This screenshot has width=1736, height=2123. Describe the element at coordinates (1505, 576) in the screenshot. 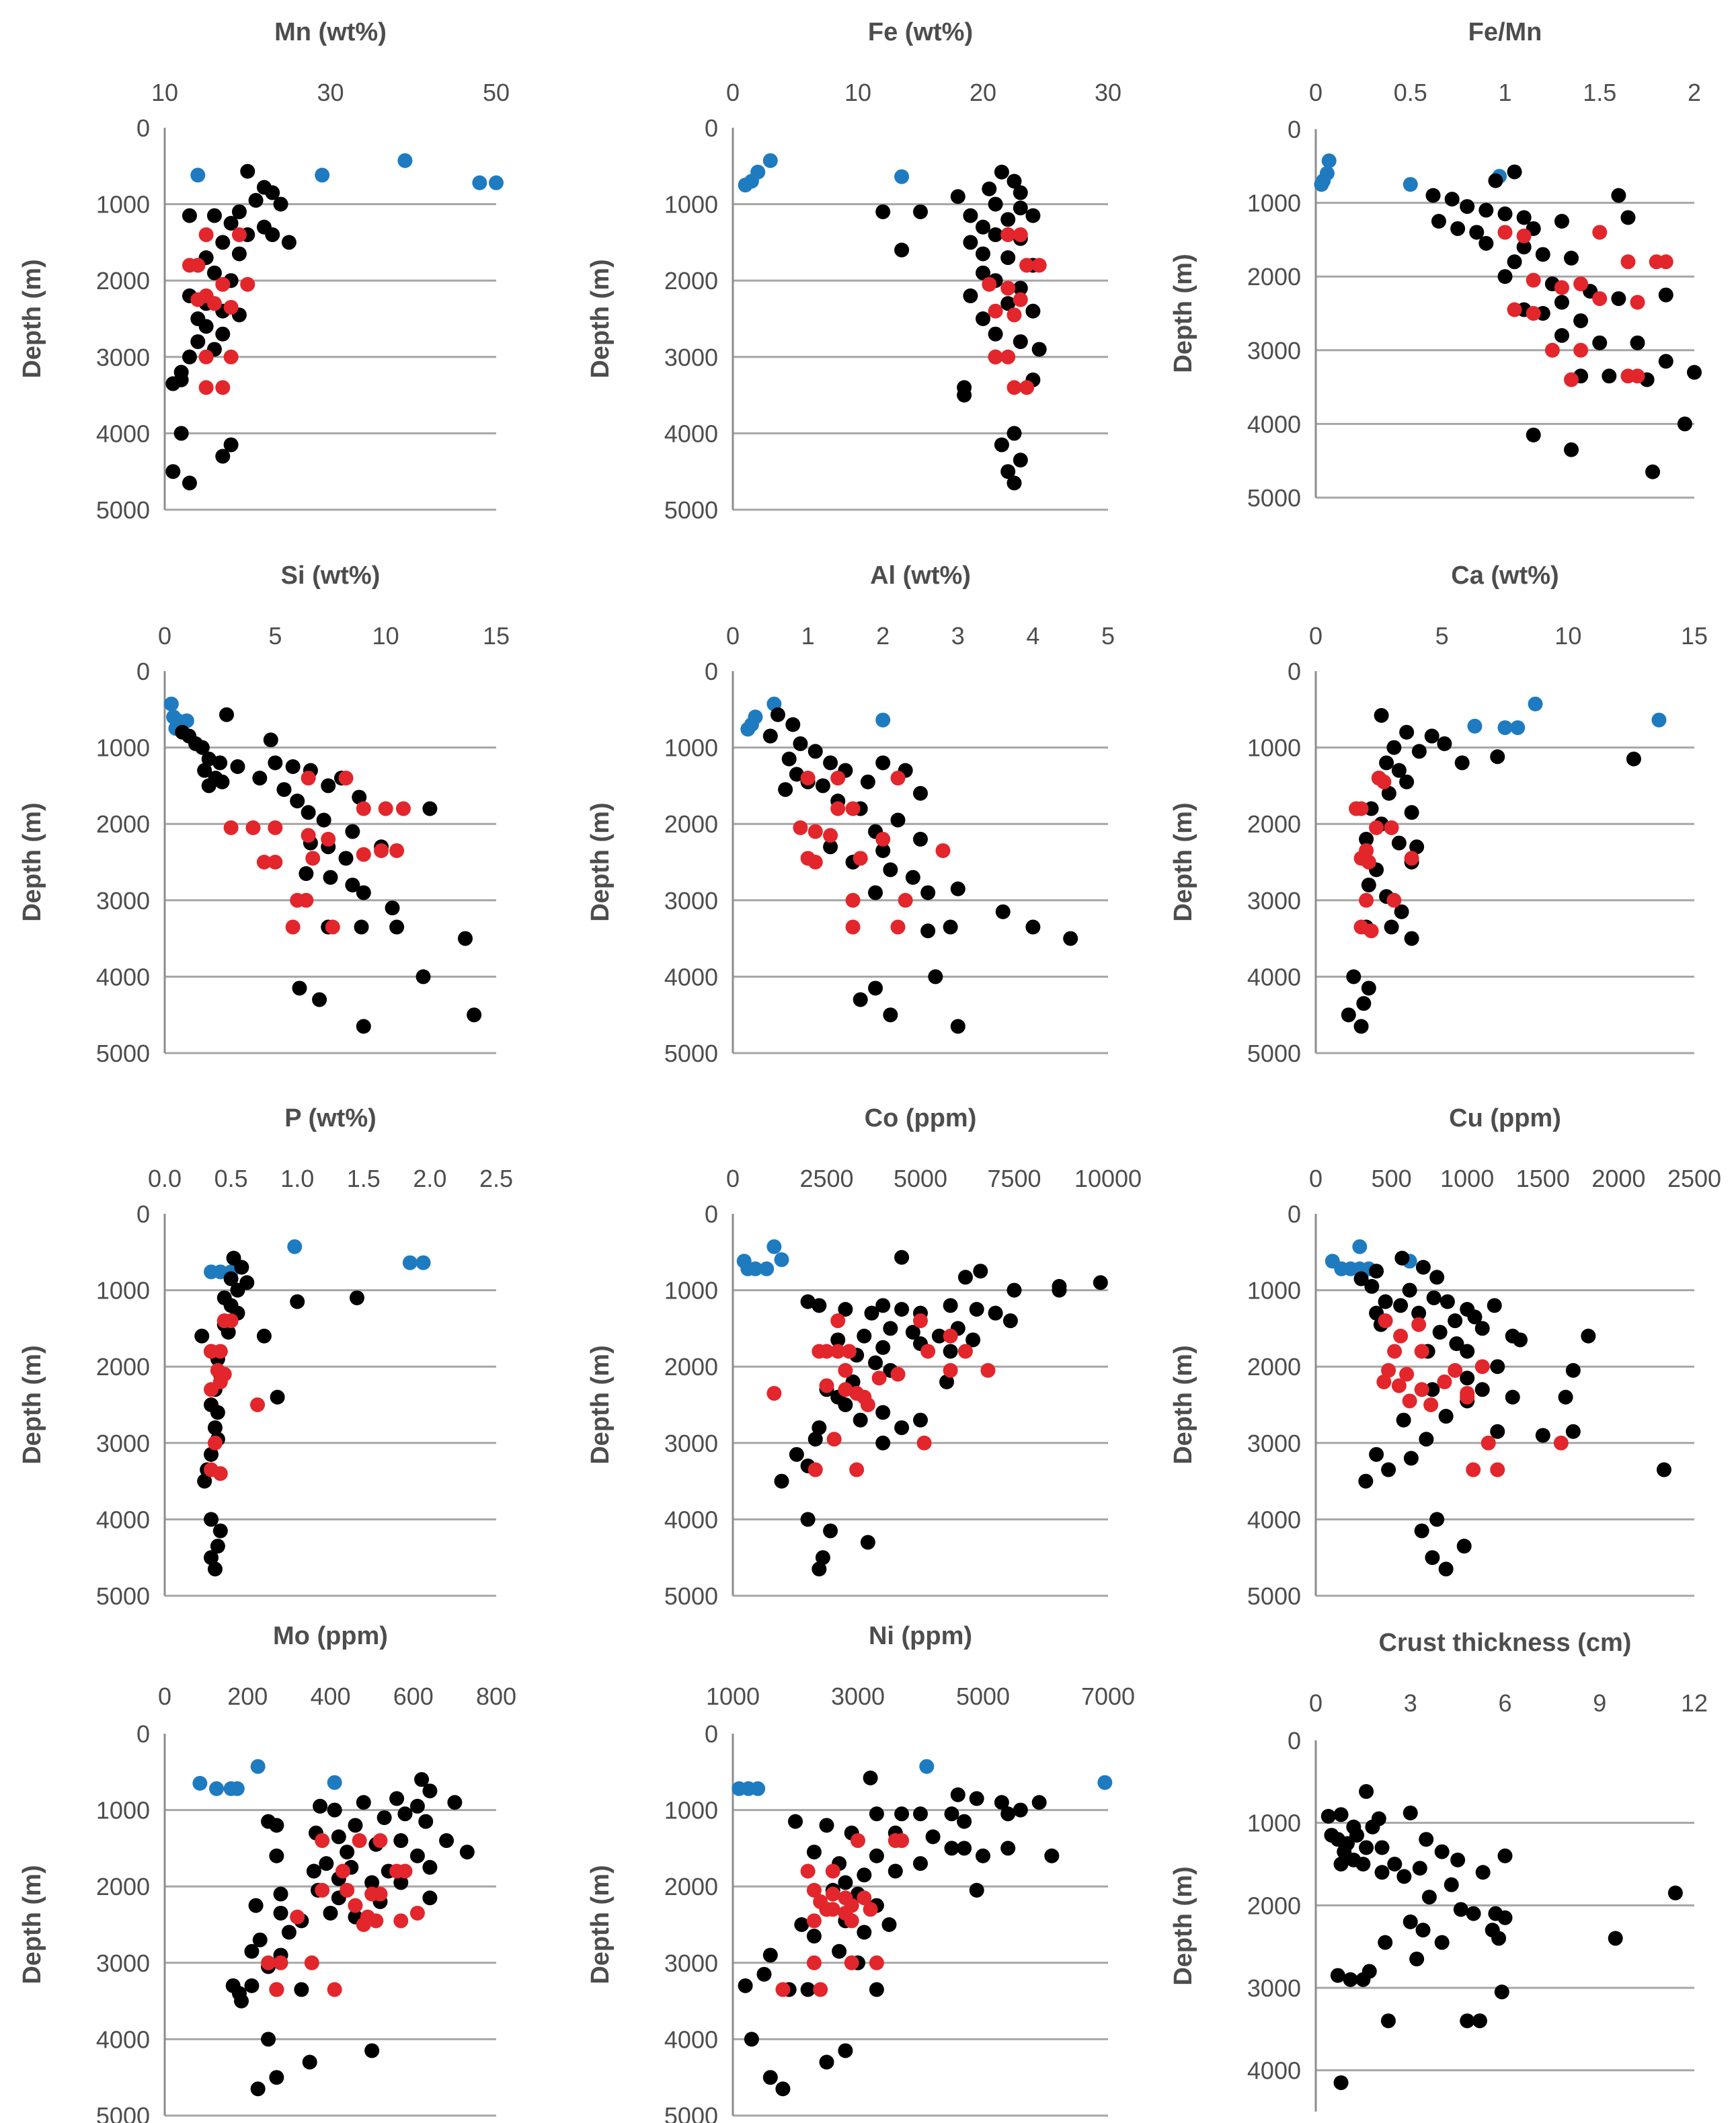

I see `chart-title: Ca (wt%)` at that location.